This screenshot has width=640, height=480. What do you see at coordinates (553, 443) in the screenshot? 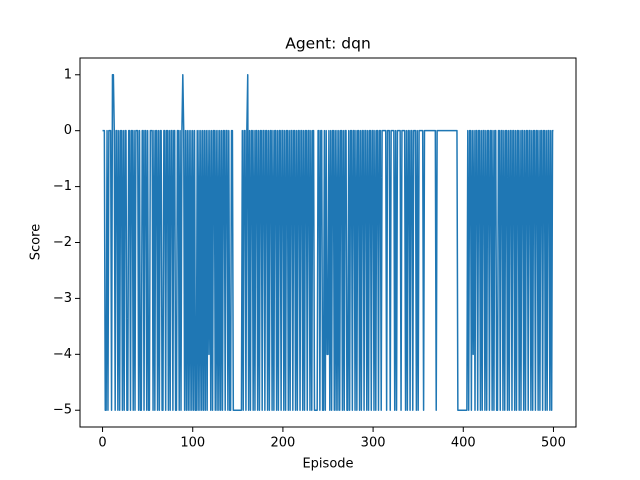
I see `x-tick-label: 500` at bounding box center [553, 443].